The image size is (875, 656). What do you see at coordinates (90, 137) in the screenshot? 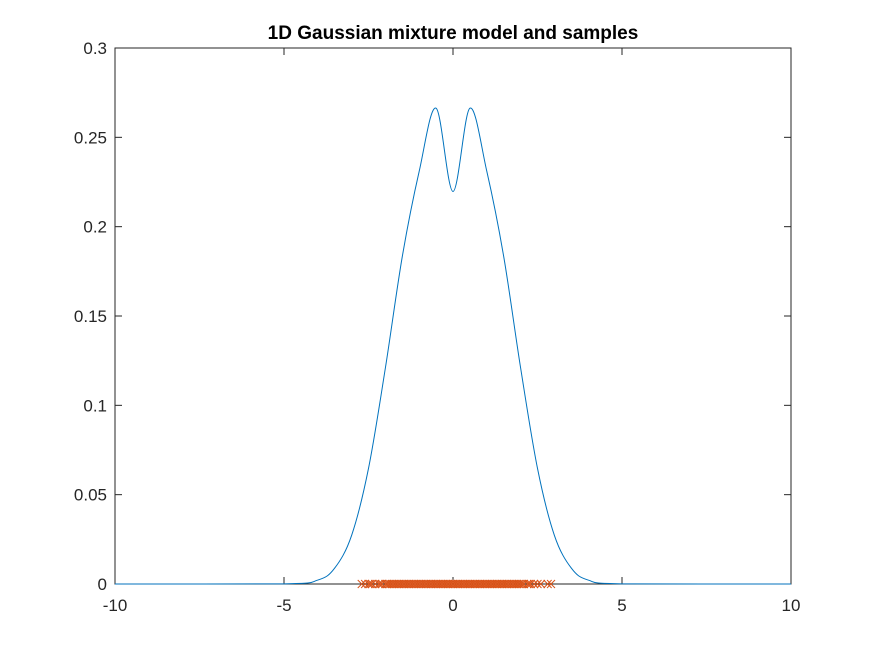
I see `y-tick-label: 0.25` at bounding box center [90, 137].